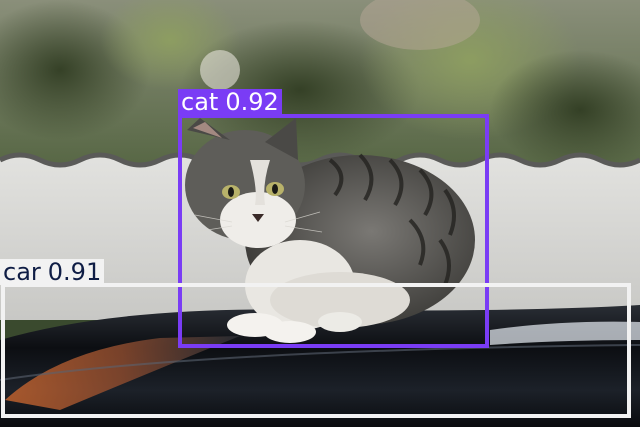 The height and width of the screenshot is (427, 640). I want to click on car-detection-score: 0.91, so click(74, 272).